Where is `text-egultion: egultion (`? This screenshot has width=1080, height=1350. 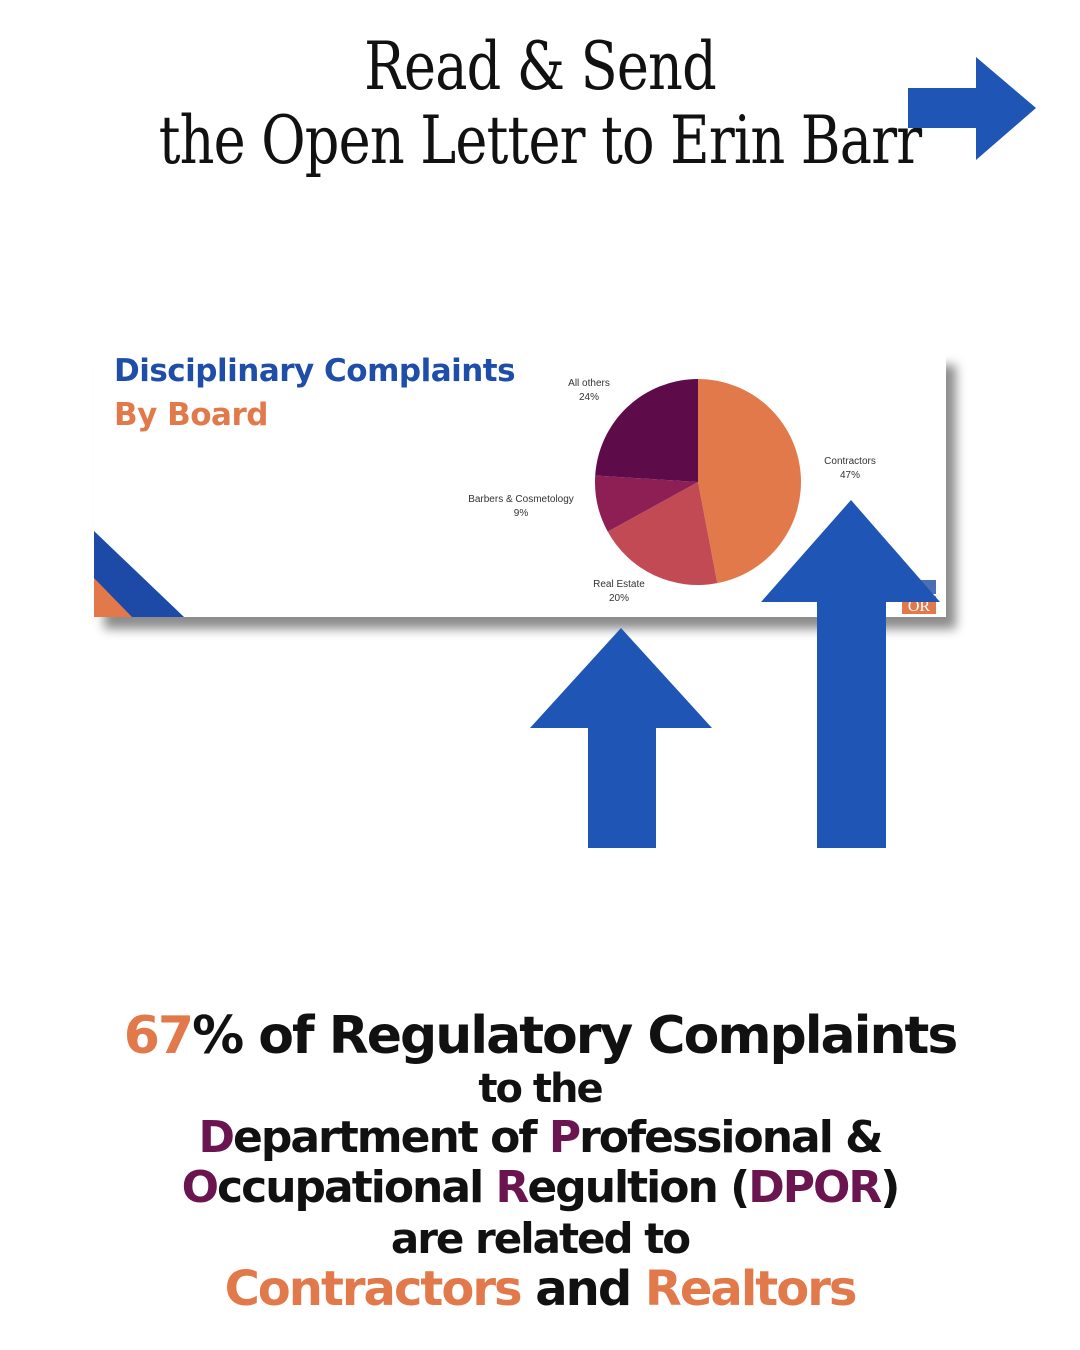 text-egultion: egultion ( is located at coordinates (638, 1187).